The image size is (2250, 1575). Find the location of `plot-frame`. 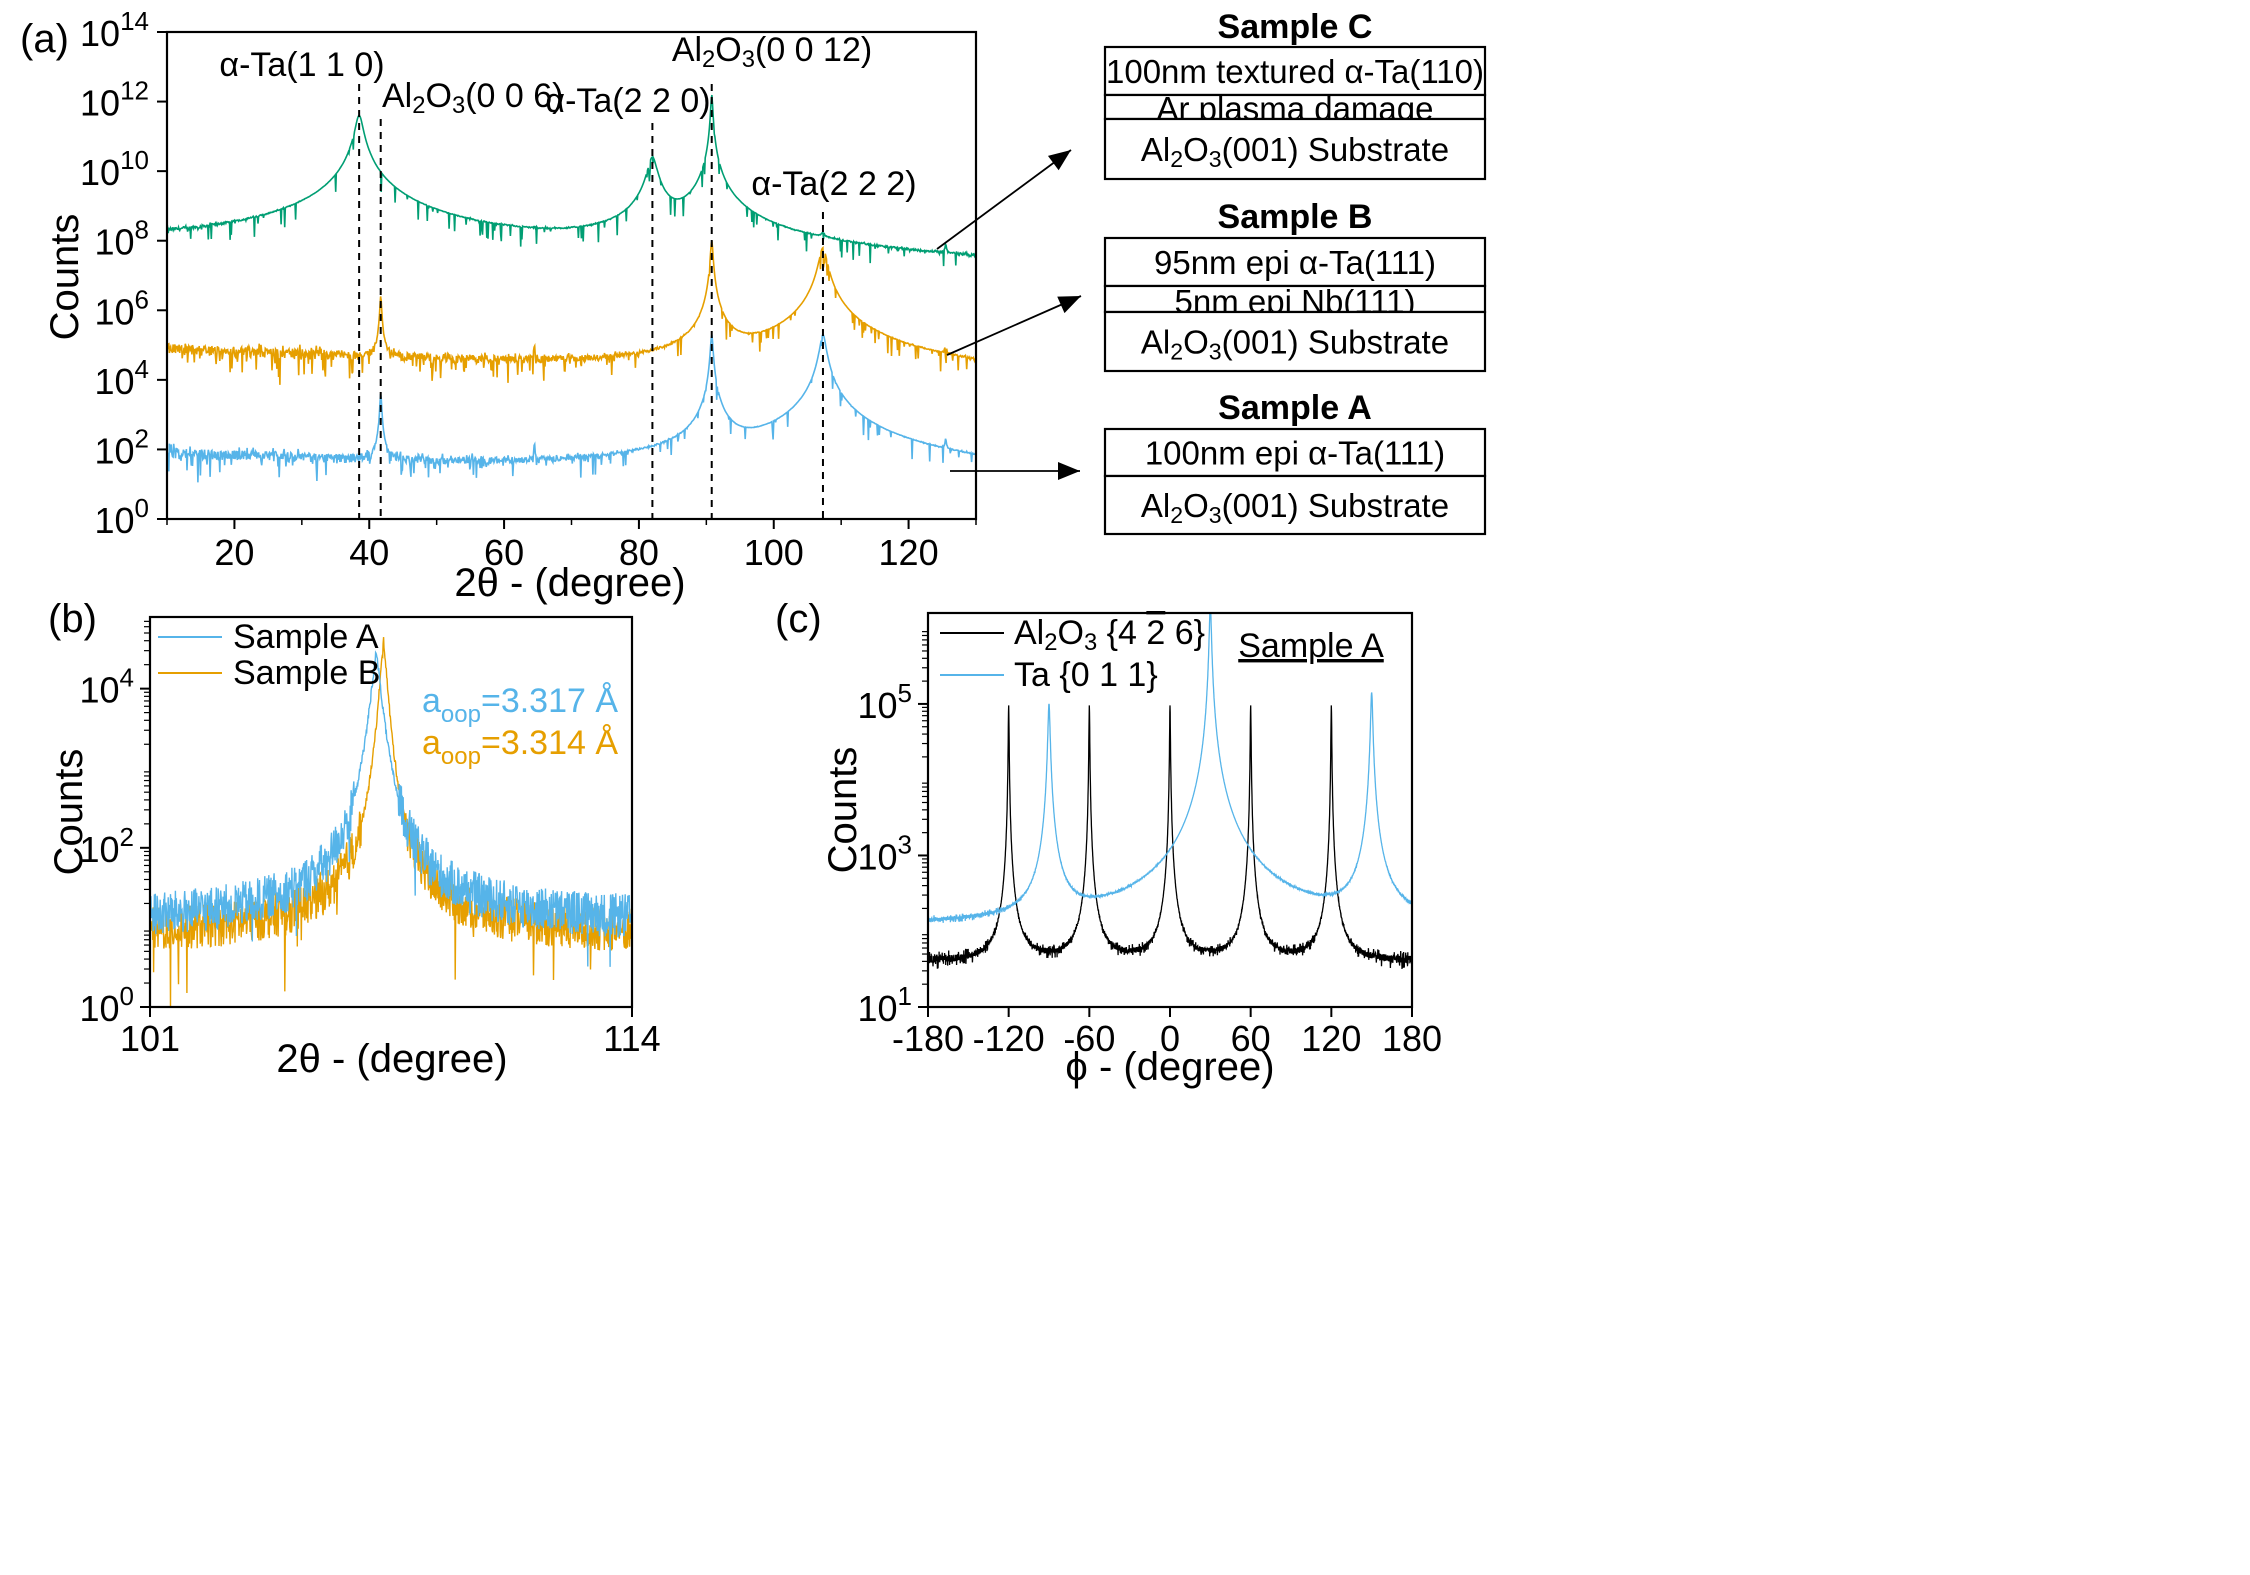

plot-frame is located at coordinates (391, 812).